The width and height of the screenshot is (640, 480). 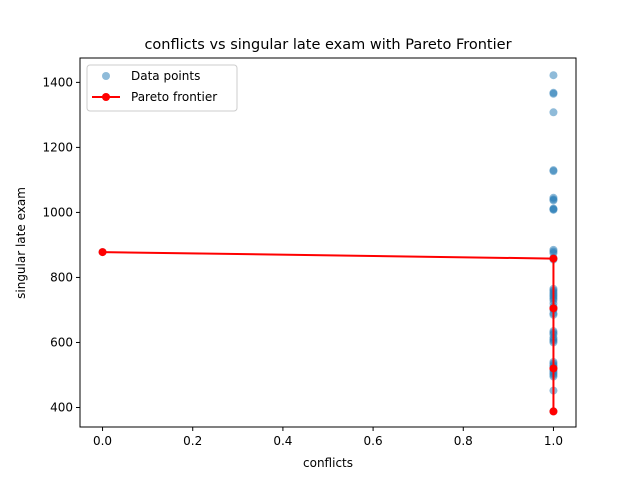 What do you see at coordinates (61, 277) in the screenshot?
I see `y-tick-label: 800` at bounding box center [61, 277].